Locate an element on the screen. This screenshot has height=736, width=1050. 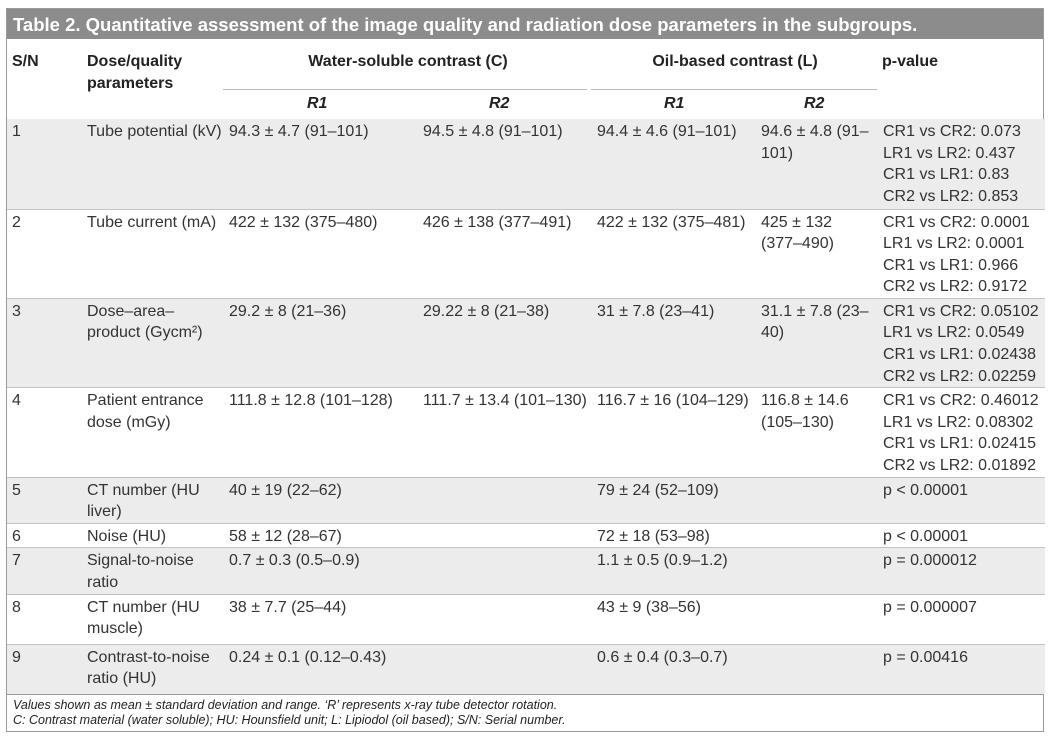
cell-l-r1: 0.6 ± 0.4 (0.3–0.7) is located at coordinates (673, 669).